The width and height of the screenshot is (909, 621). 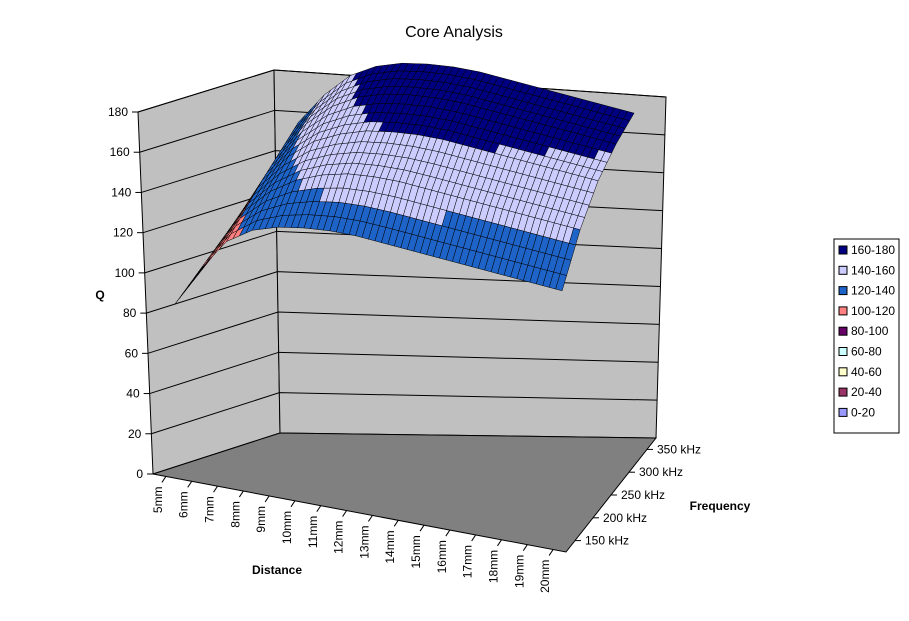 What do you see at coordinates (277, 570) in the screenshot?
I see `distance-axis-title: Distance` at bounding box center [277, 570].